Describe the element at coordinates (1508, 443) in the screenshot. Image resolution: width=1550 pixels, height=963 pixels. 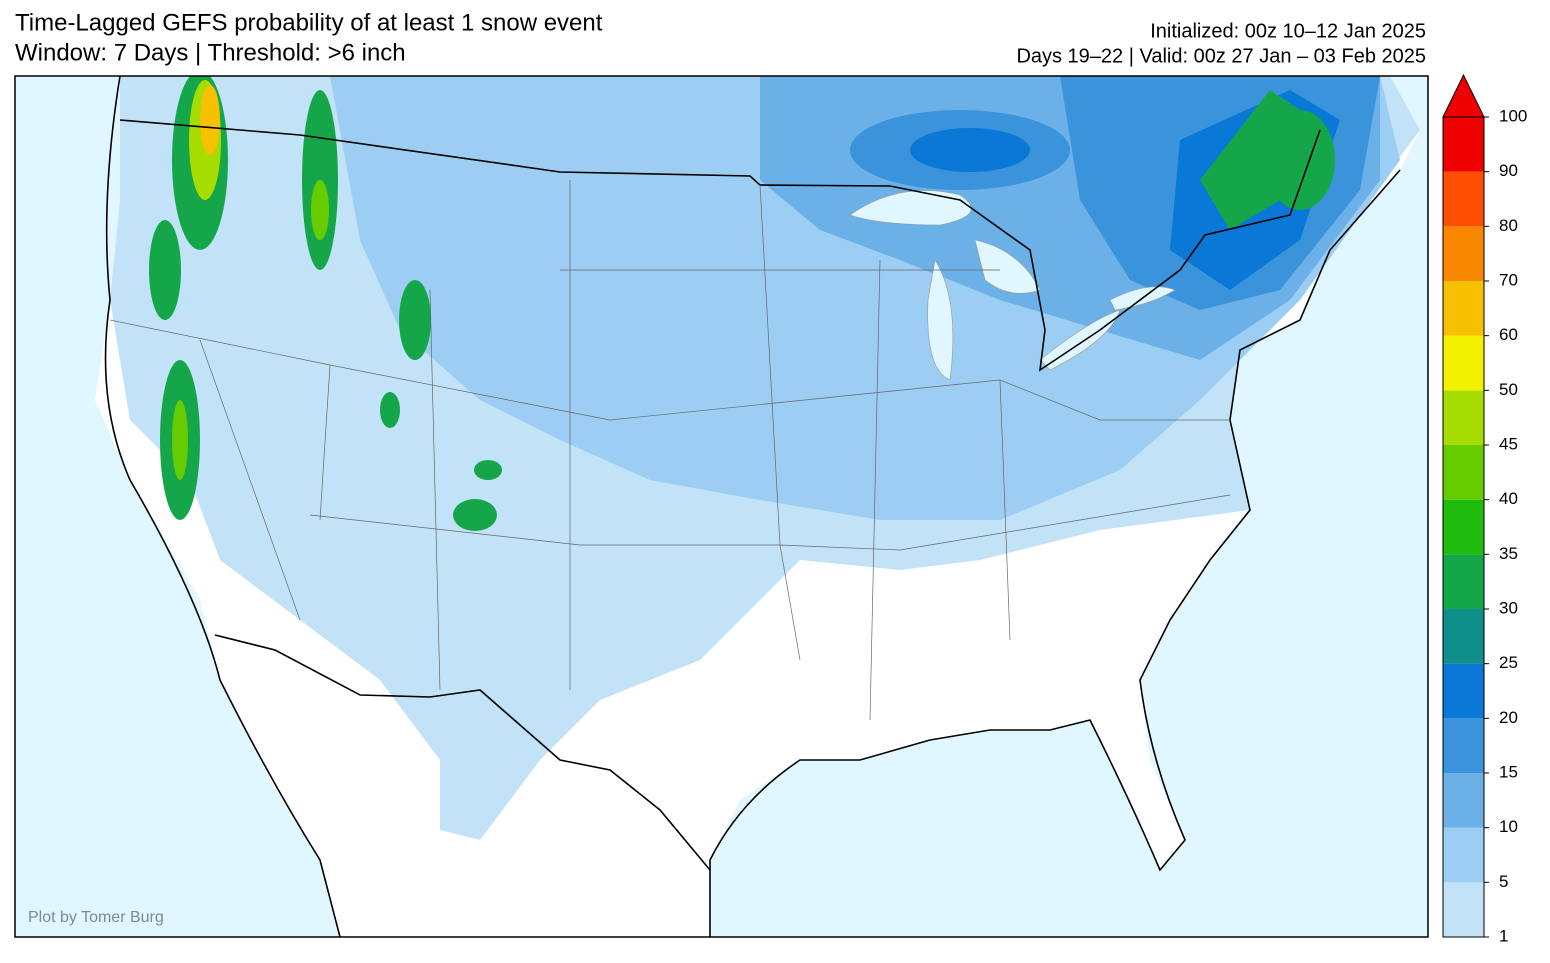
I see `colorbar-tick-label: 45` at that location.